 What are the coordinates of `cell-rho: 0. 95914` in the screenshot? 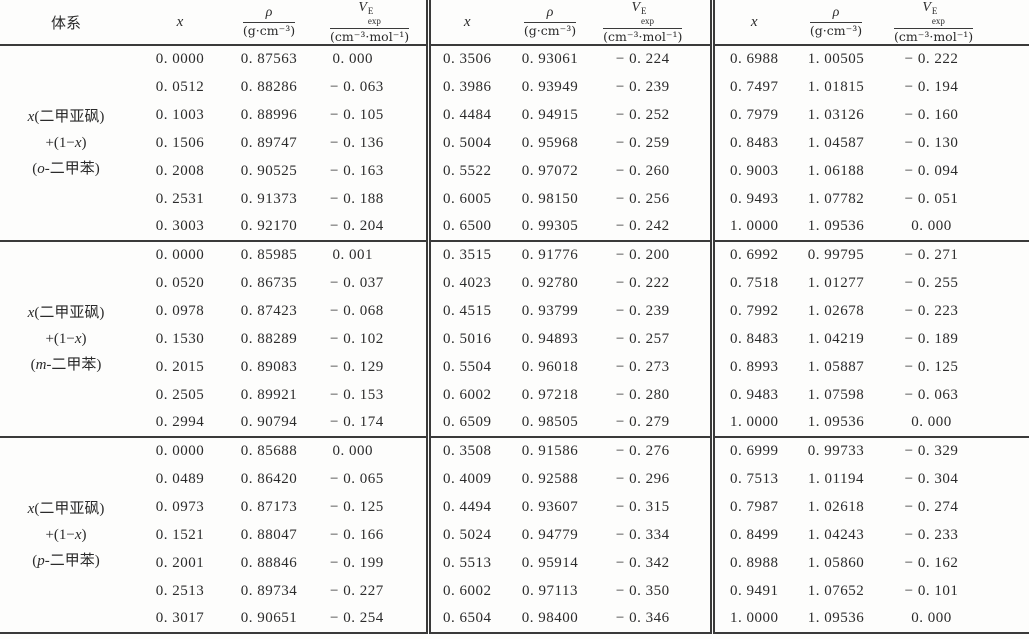 It's located at (550, 562).